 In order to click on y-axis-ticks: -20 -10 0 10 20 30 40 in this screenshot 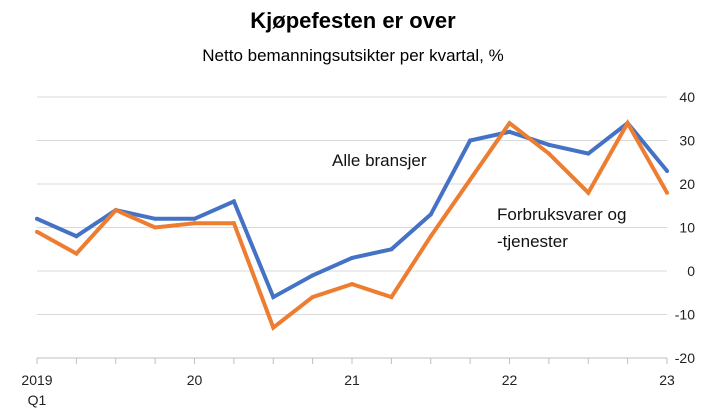, I will do `click(685, 227)`.